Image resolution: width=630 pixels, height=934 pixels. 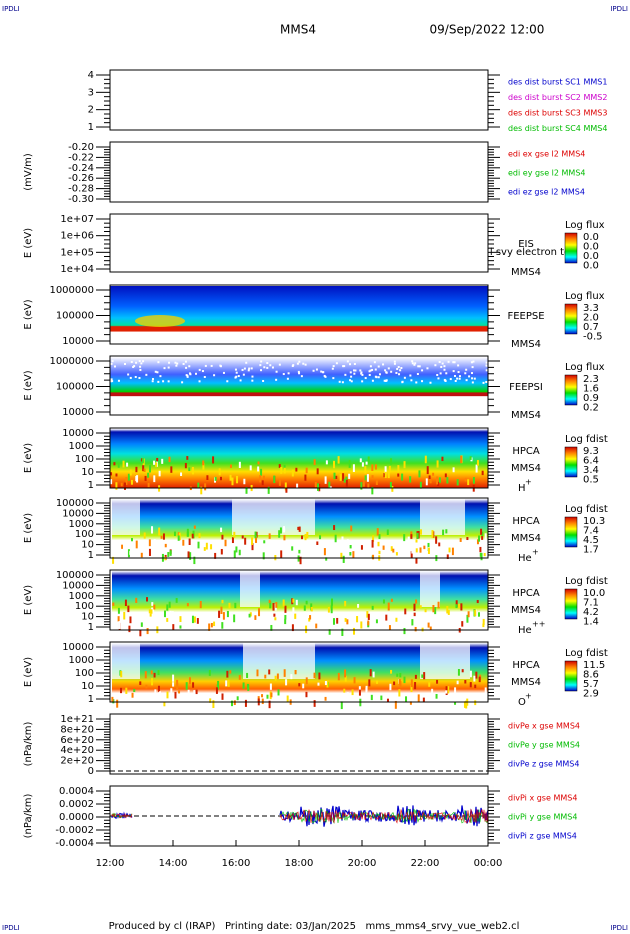 What do you see at coordinates (591, 327) in the screenshot?
I see `colorbar-label: 0.7` at bounding box center [591, 327].